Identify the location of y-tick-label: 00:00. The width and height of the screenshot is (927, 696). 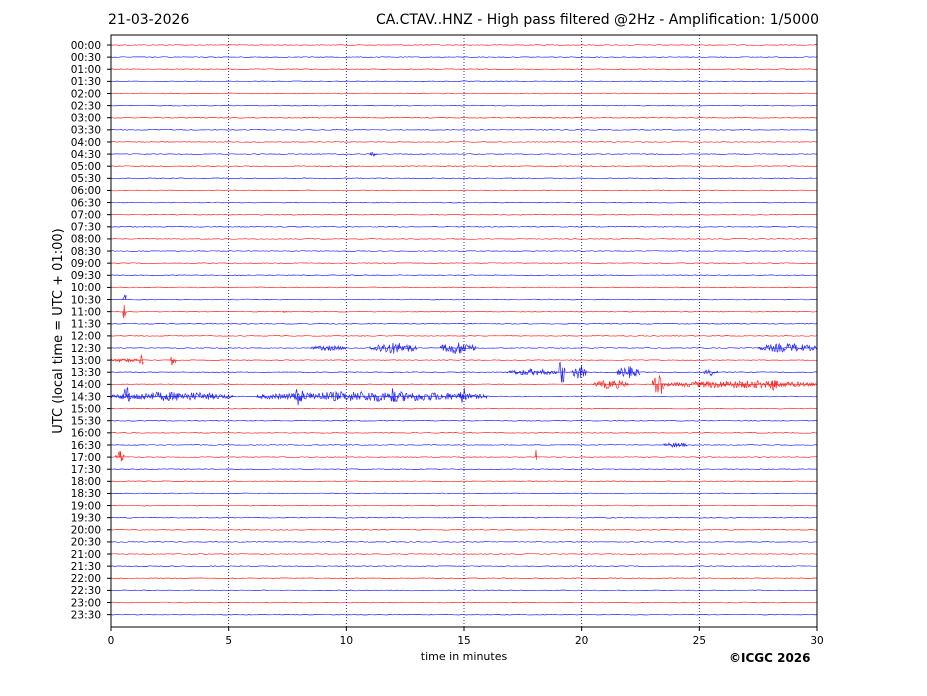
(86, 46).